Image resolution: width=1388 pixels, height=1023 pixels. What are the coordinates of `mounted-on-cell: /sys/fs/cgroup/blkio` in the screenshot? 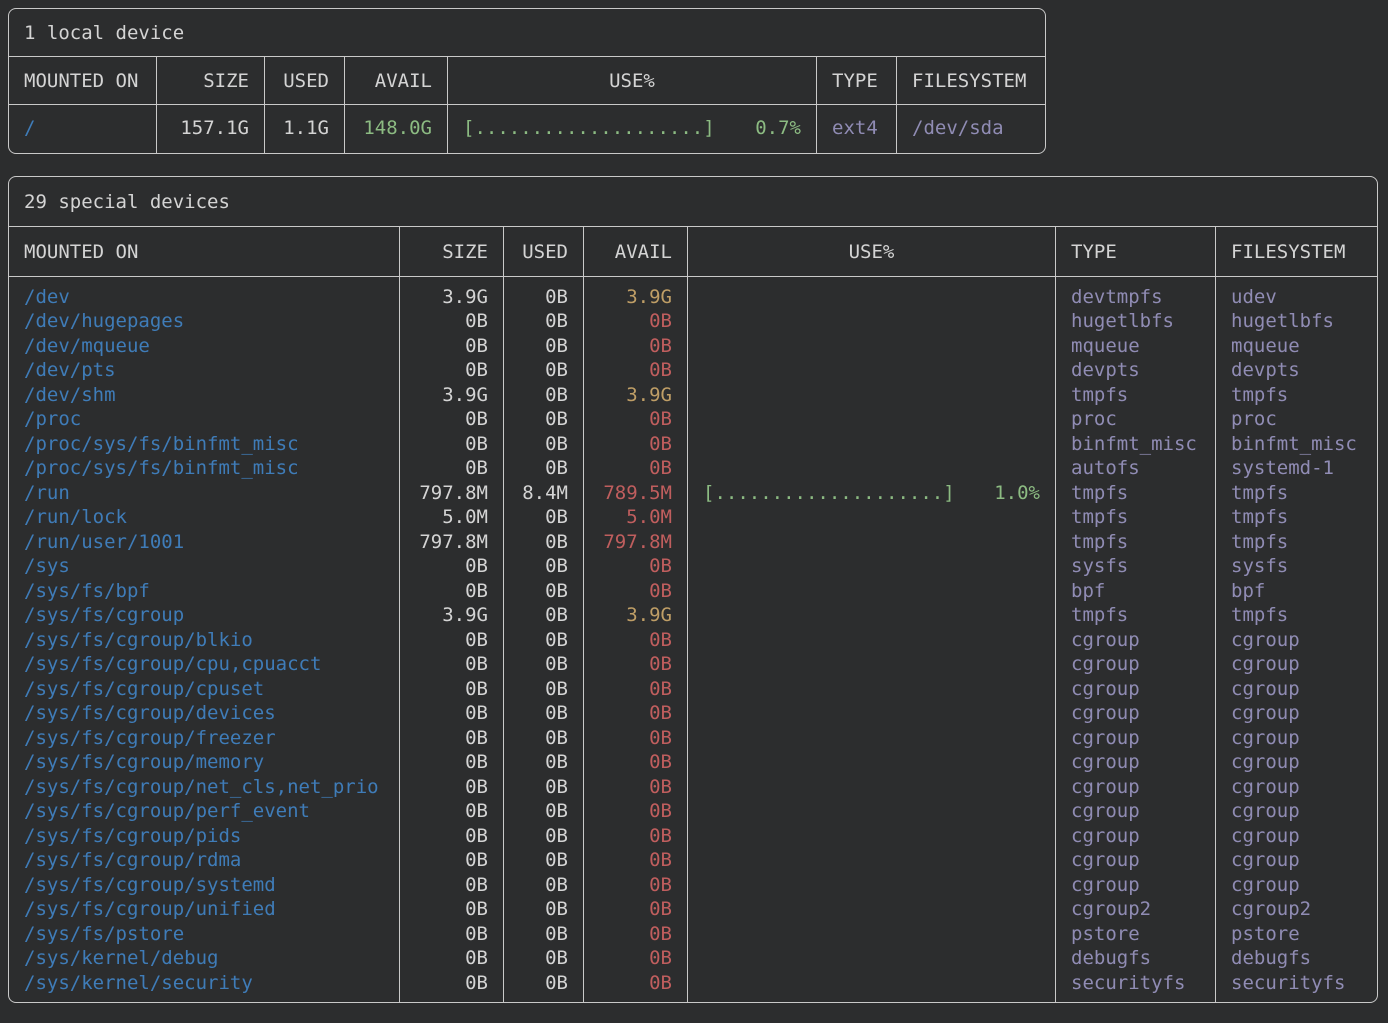 It's located at (138, 639).